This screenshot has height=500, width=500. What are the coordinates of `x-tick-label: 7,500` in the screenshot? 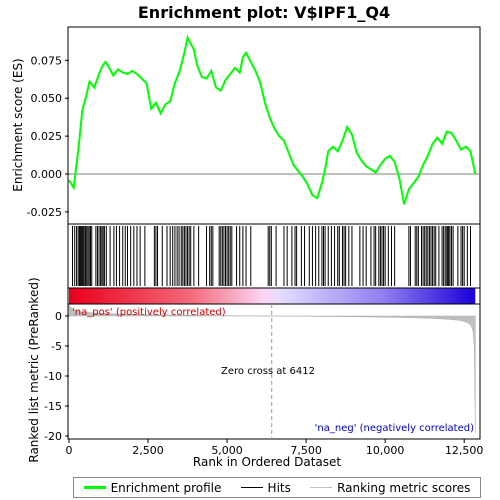 It's located at (306, 450).